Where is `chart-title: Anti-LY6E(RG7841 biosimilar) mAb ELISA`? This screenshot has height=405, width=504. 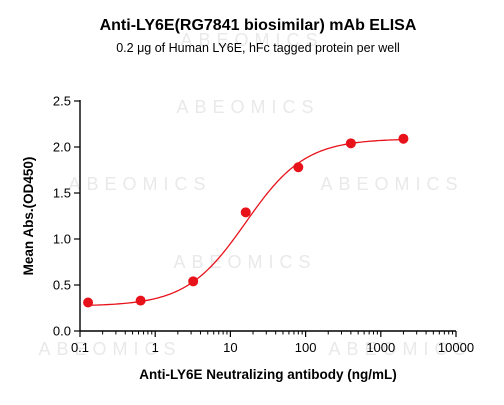
chart-title: Anti-LY6E(RG7841 biosimilar) mAb ELISA is located at coordinates (258, 25).